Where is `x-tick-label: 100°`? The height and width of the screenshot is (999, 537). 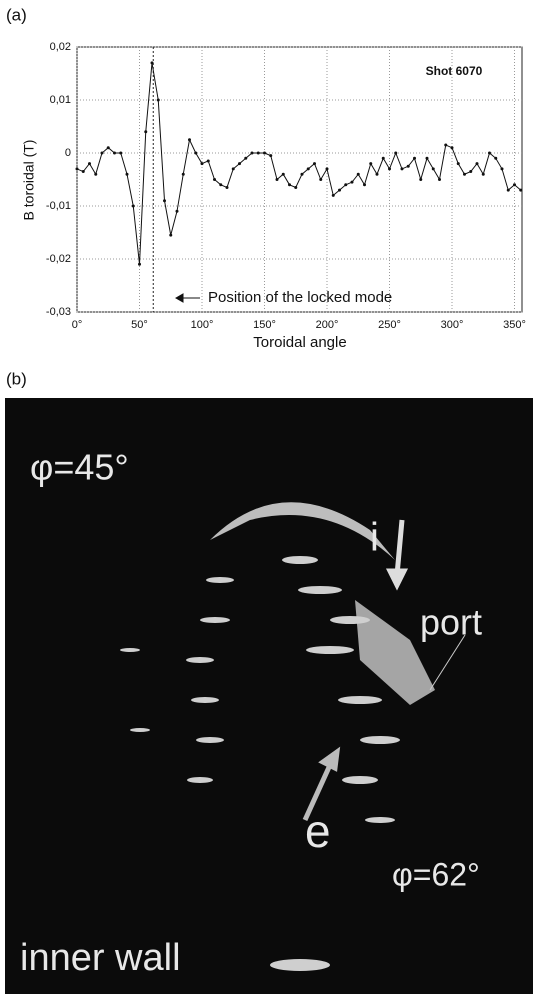
x-tick-label: 100° is located at coordinates (202, 325).